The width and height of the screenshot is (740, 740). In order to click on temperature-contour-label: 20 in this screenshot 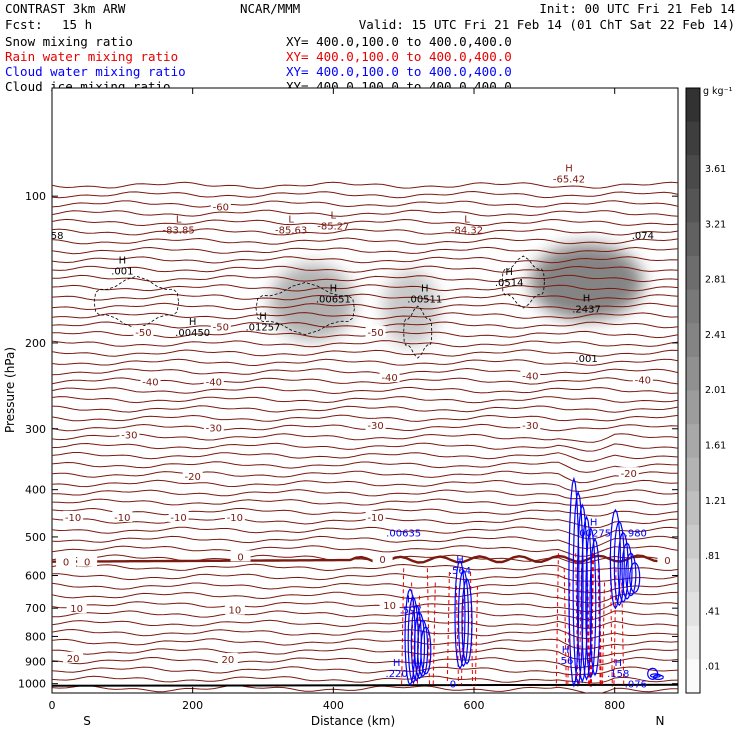, I will do `click(227, 660)`.